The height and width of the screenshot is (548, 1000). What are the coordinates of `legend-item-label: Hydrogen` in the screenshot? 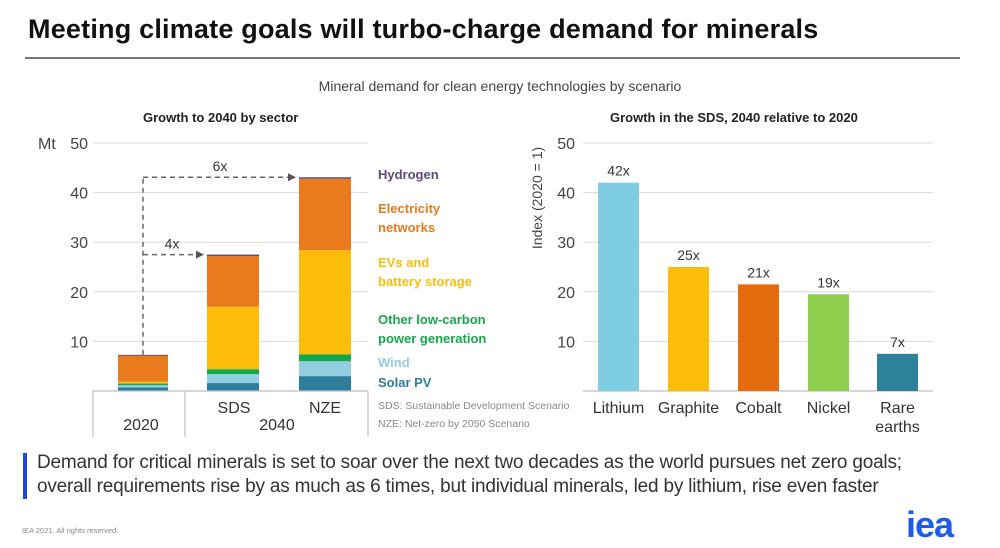 It's located at (408, 174).